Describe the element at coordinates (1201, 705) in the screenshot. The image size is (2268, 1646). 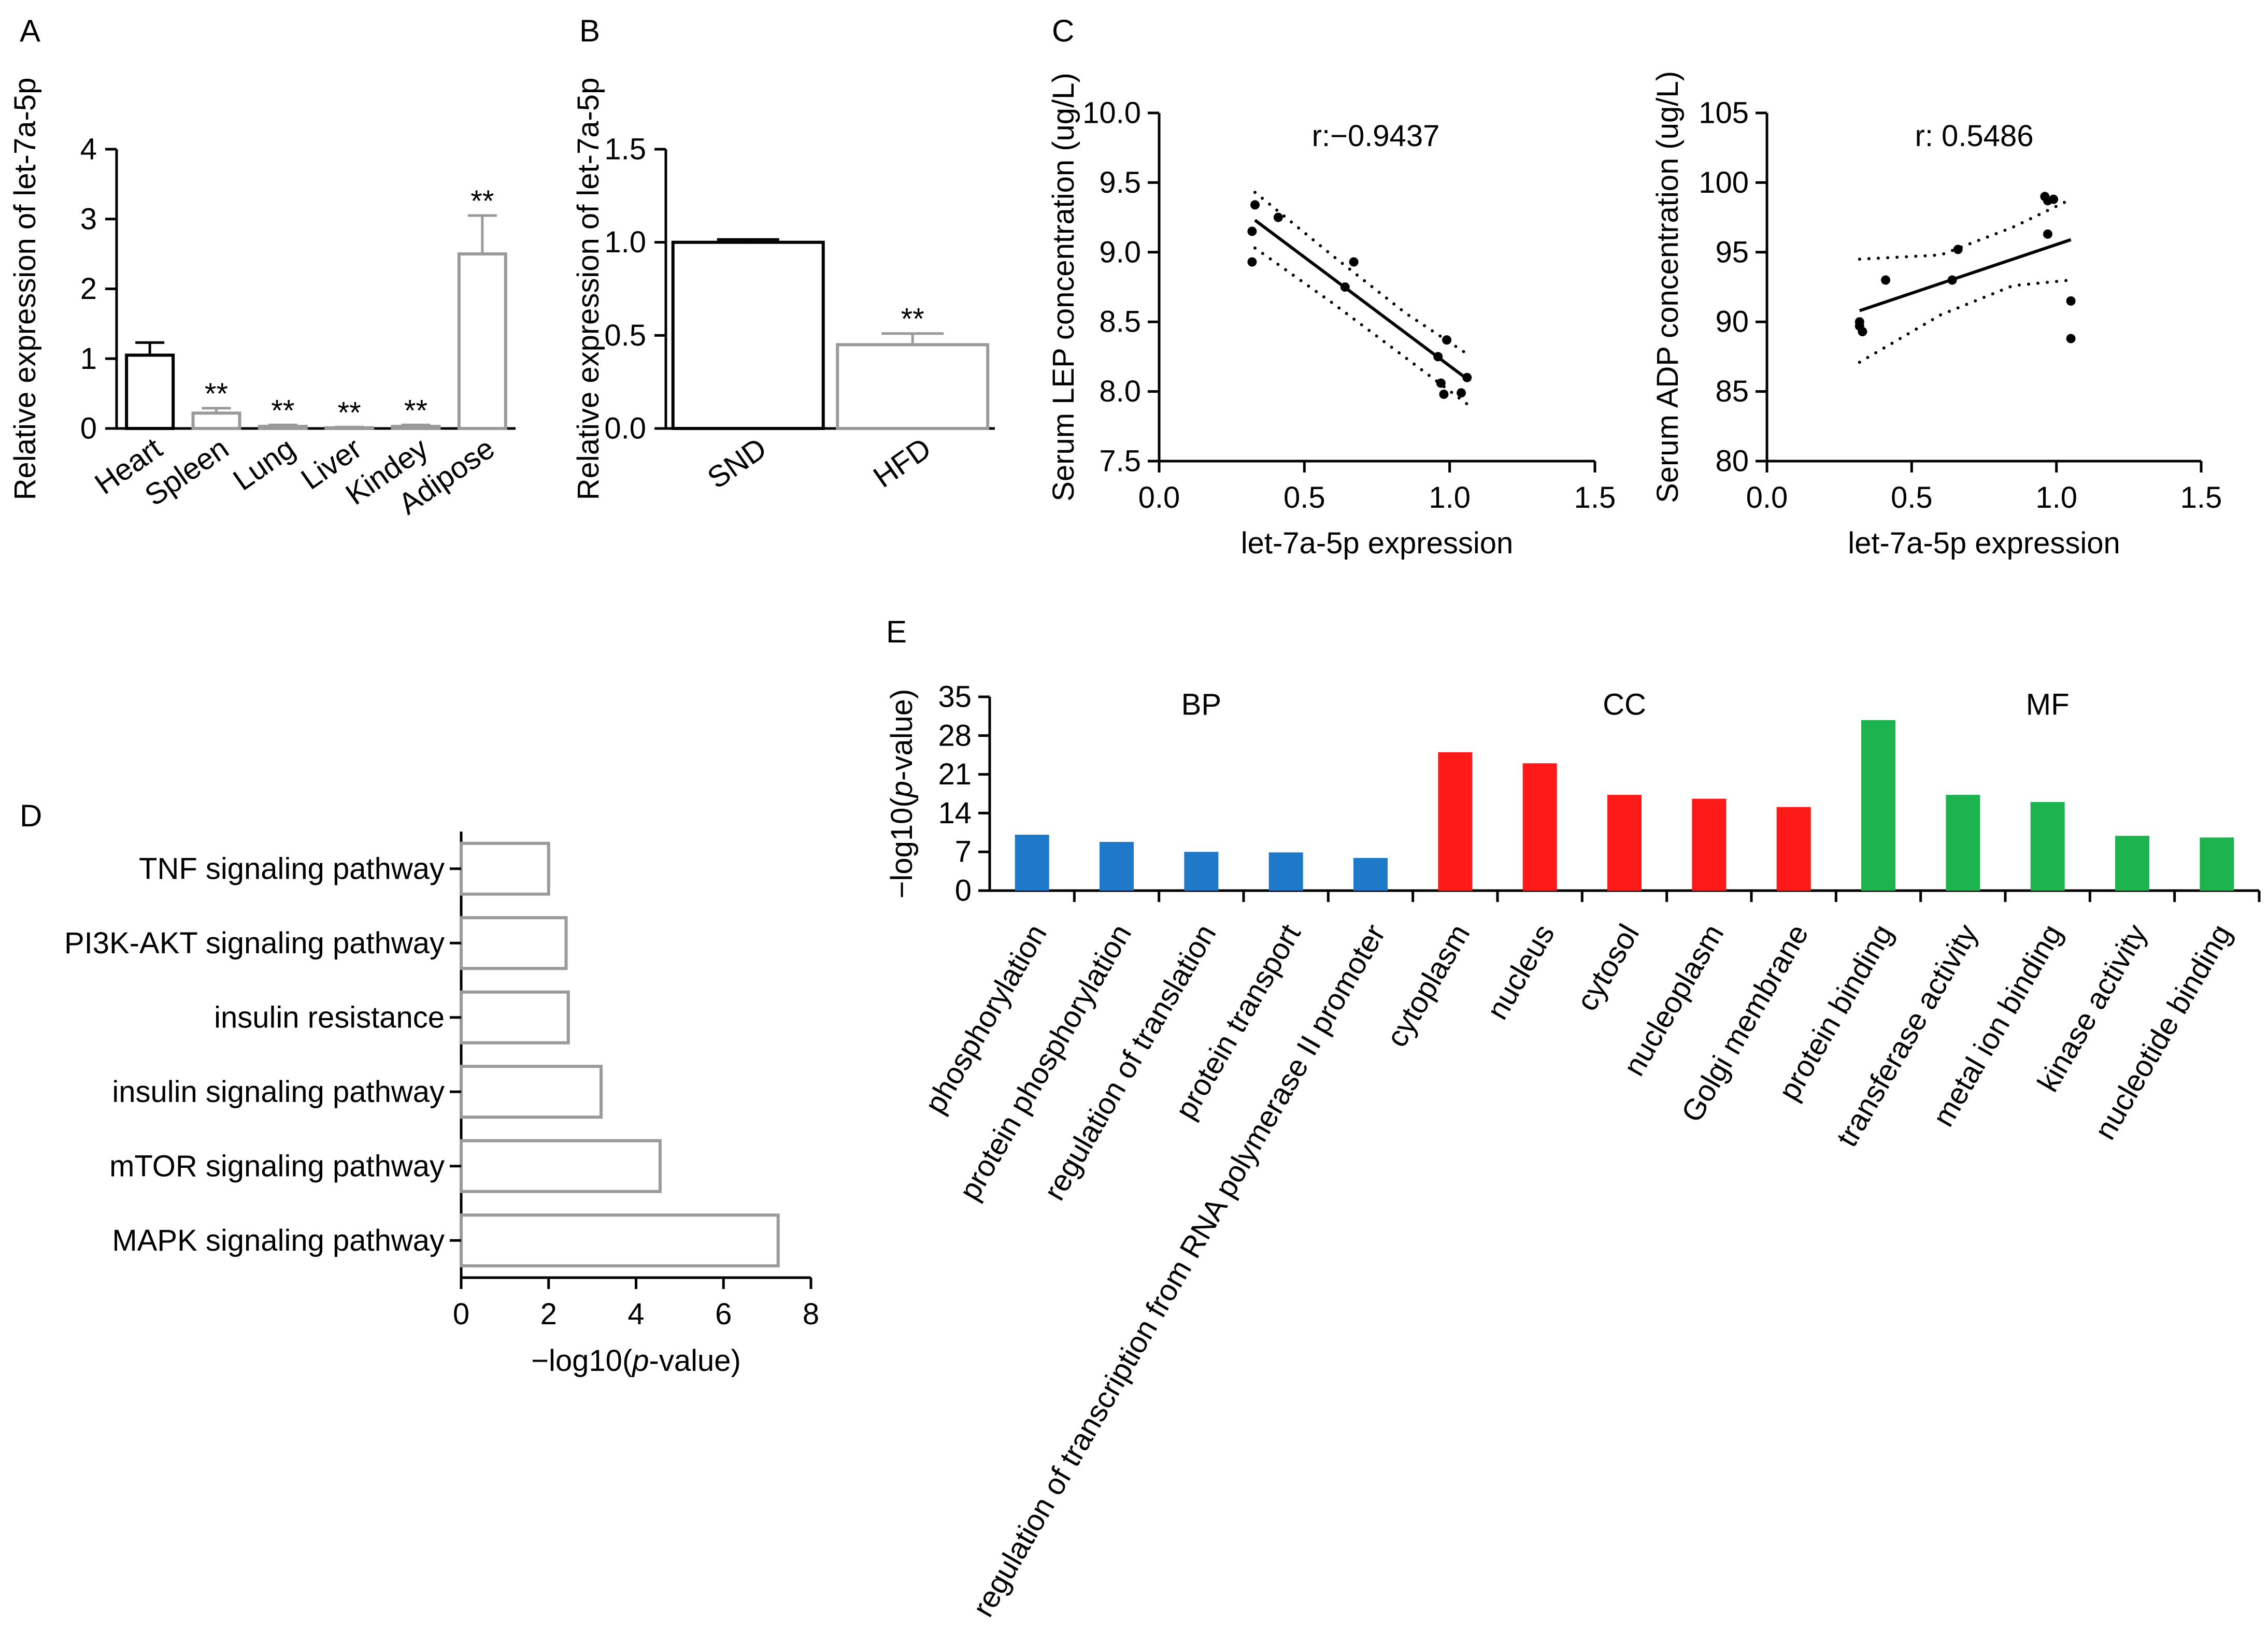
I see `panel-e-group-label-bp: BP` at that location.